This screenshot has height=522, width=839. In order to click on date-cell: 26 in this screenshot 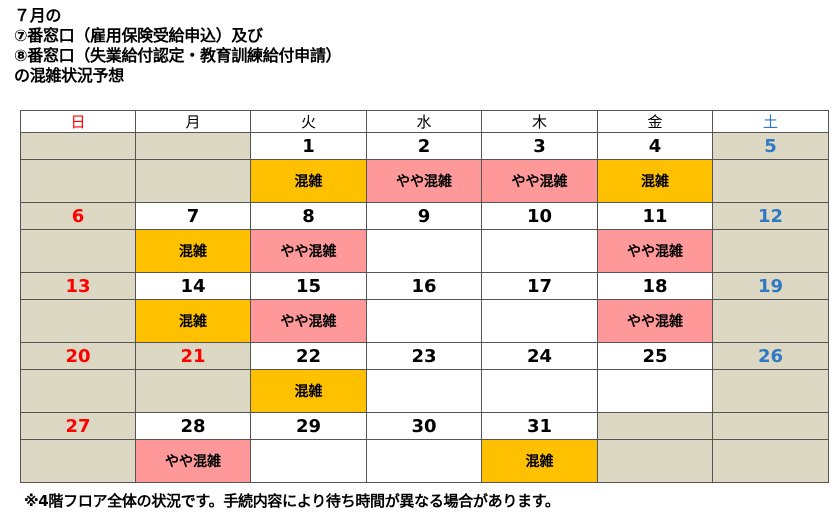, I will do `click(770, 356)`.